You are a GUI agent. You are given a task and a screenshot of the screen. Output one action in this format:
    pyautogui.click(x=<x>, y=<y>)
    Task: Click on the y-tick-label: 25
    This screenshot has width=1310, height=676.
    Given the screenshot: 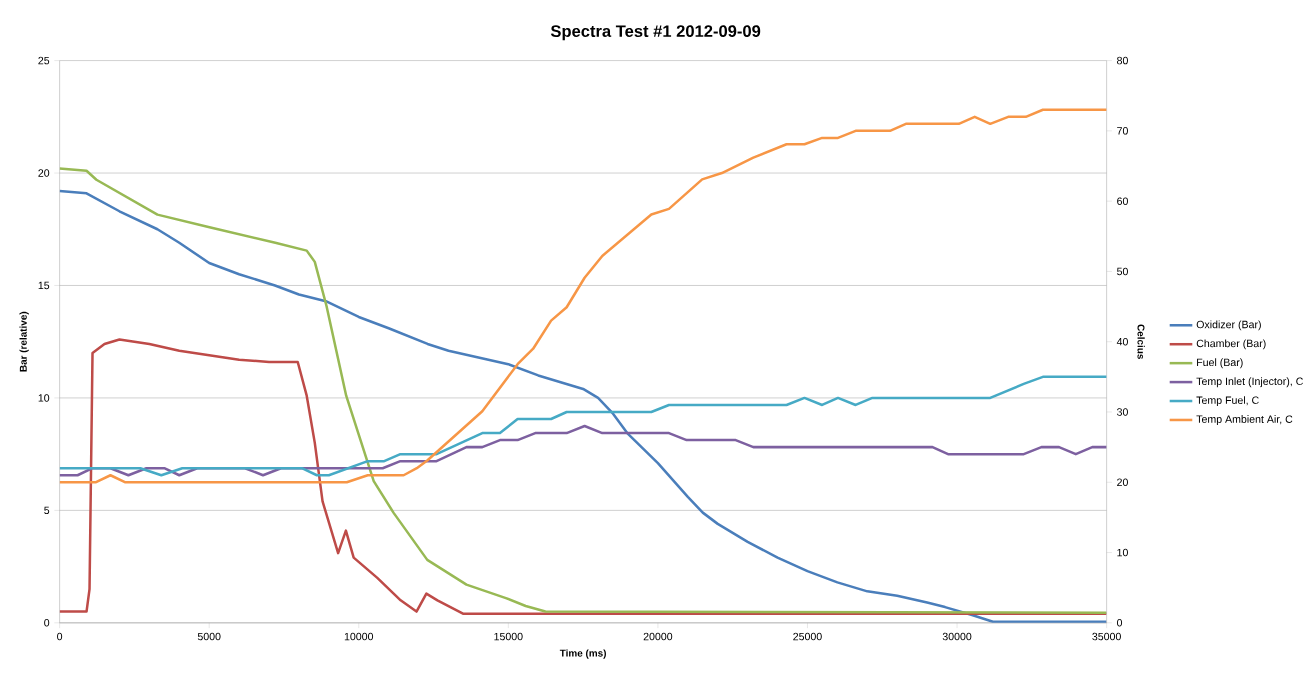 What is the action you would take?
    pyautogui.click(x=44, y=60)
    